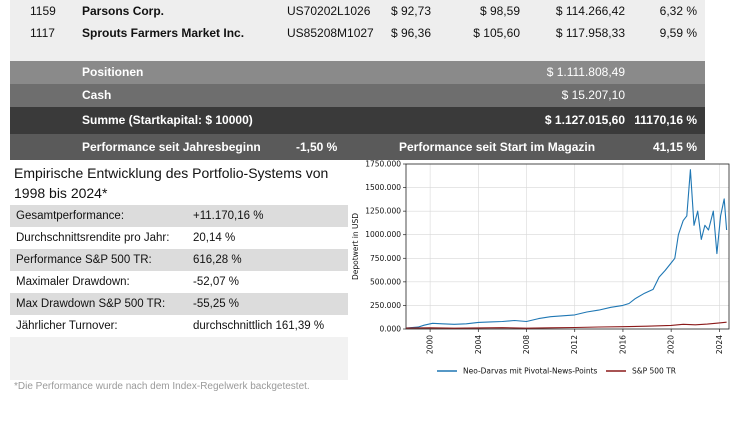 This screenshot has width=750, height=421. Describe the element at coordinates (674, 147) in the screenshot. I see `since-start-value: 41,15 %` at that location.